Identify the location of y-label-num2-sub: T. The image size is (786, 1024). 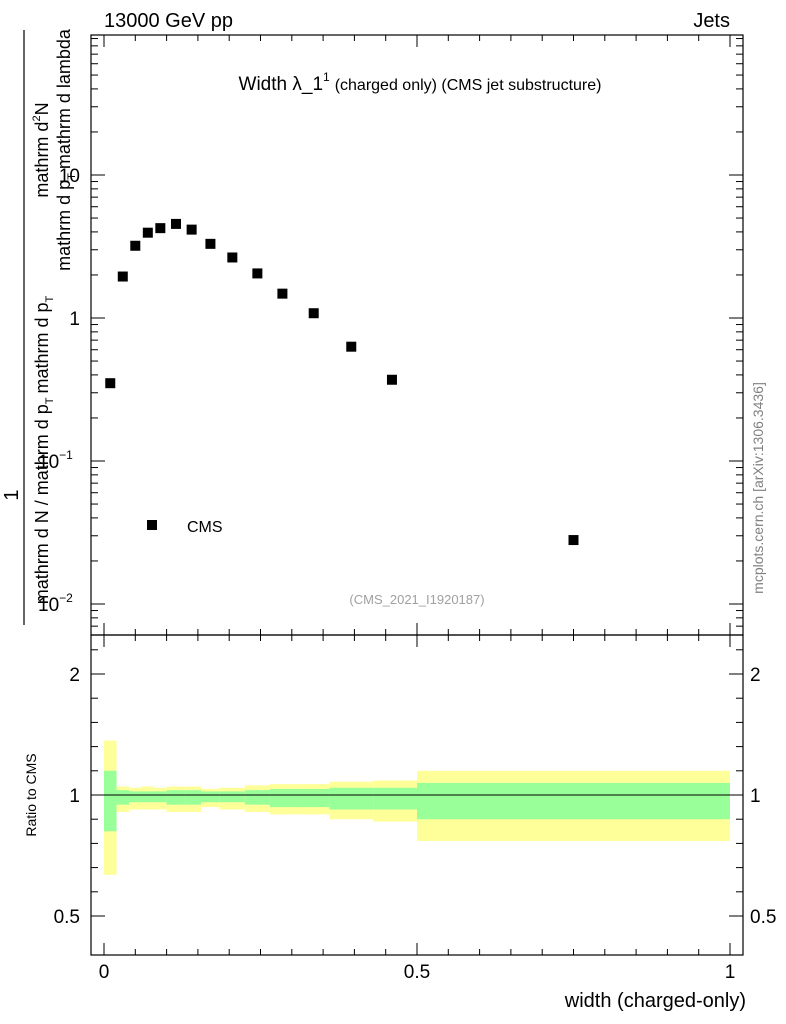
(72, 176).